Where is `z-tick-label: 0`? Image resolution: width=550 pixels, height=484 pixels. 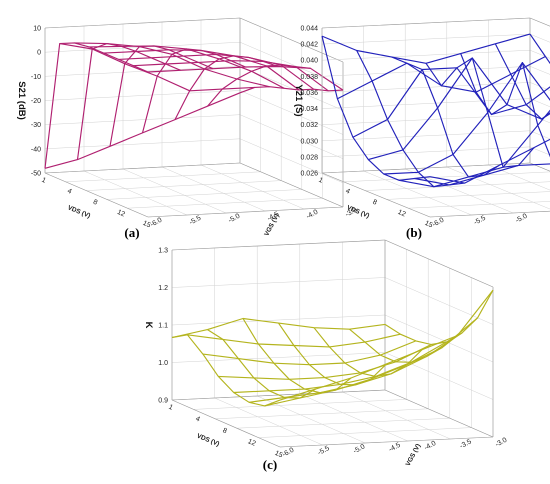
z-tick-label: 0 is located at coordinates (39, 53).